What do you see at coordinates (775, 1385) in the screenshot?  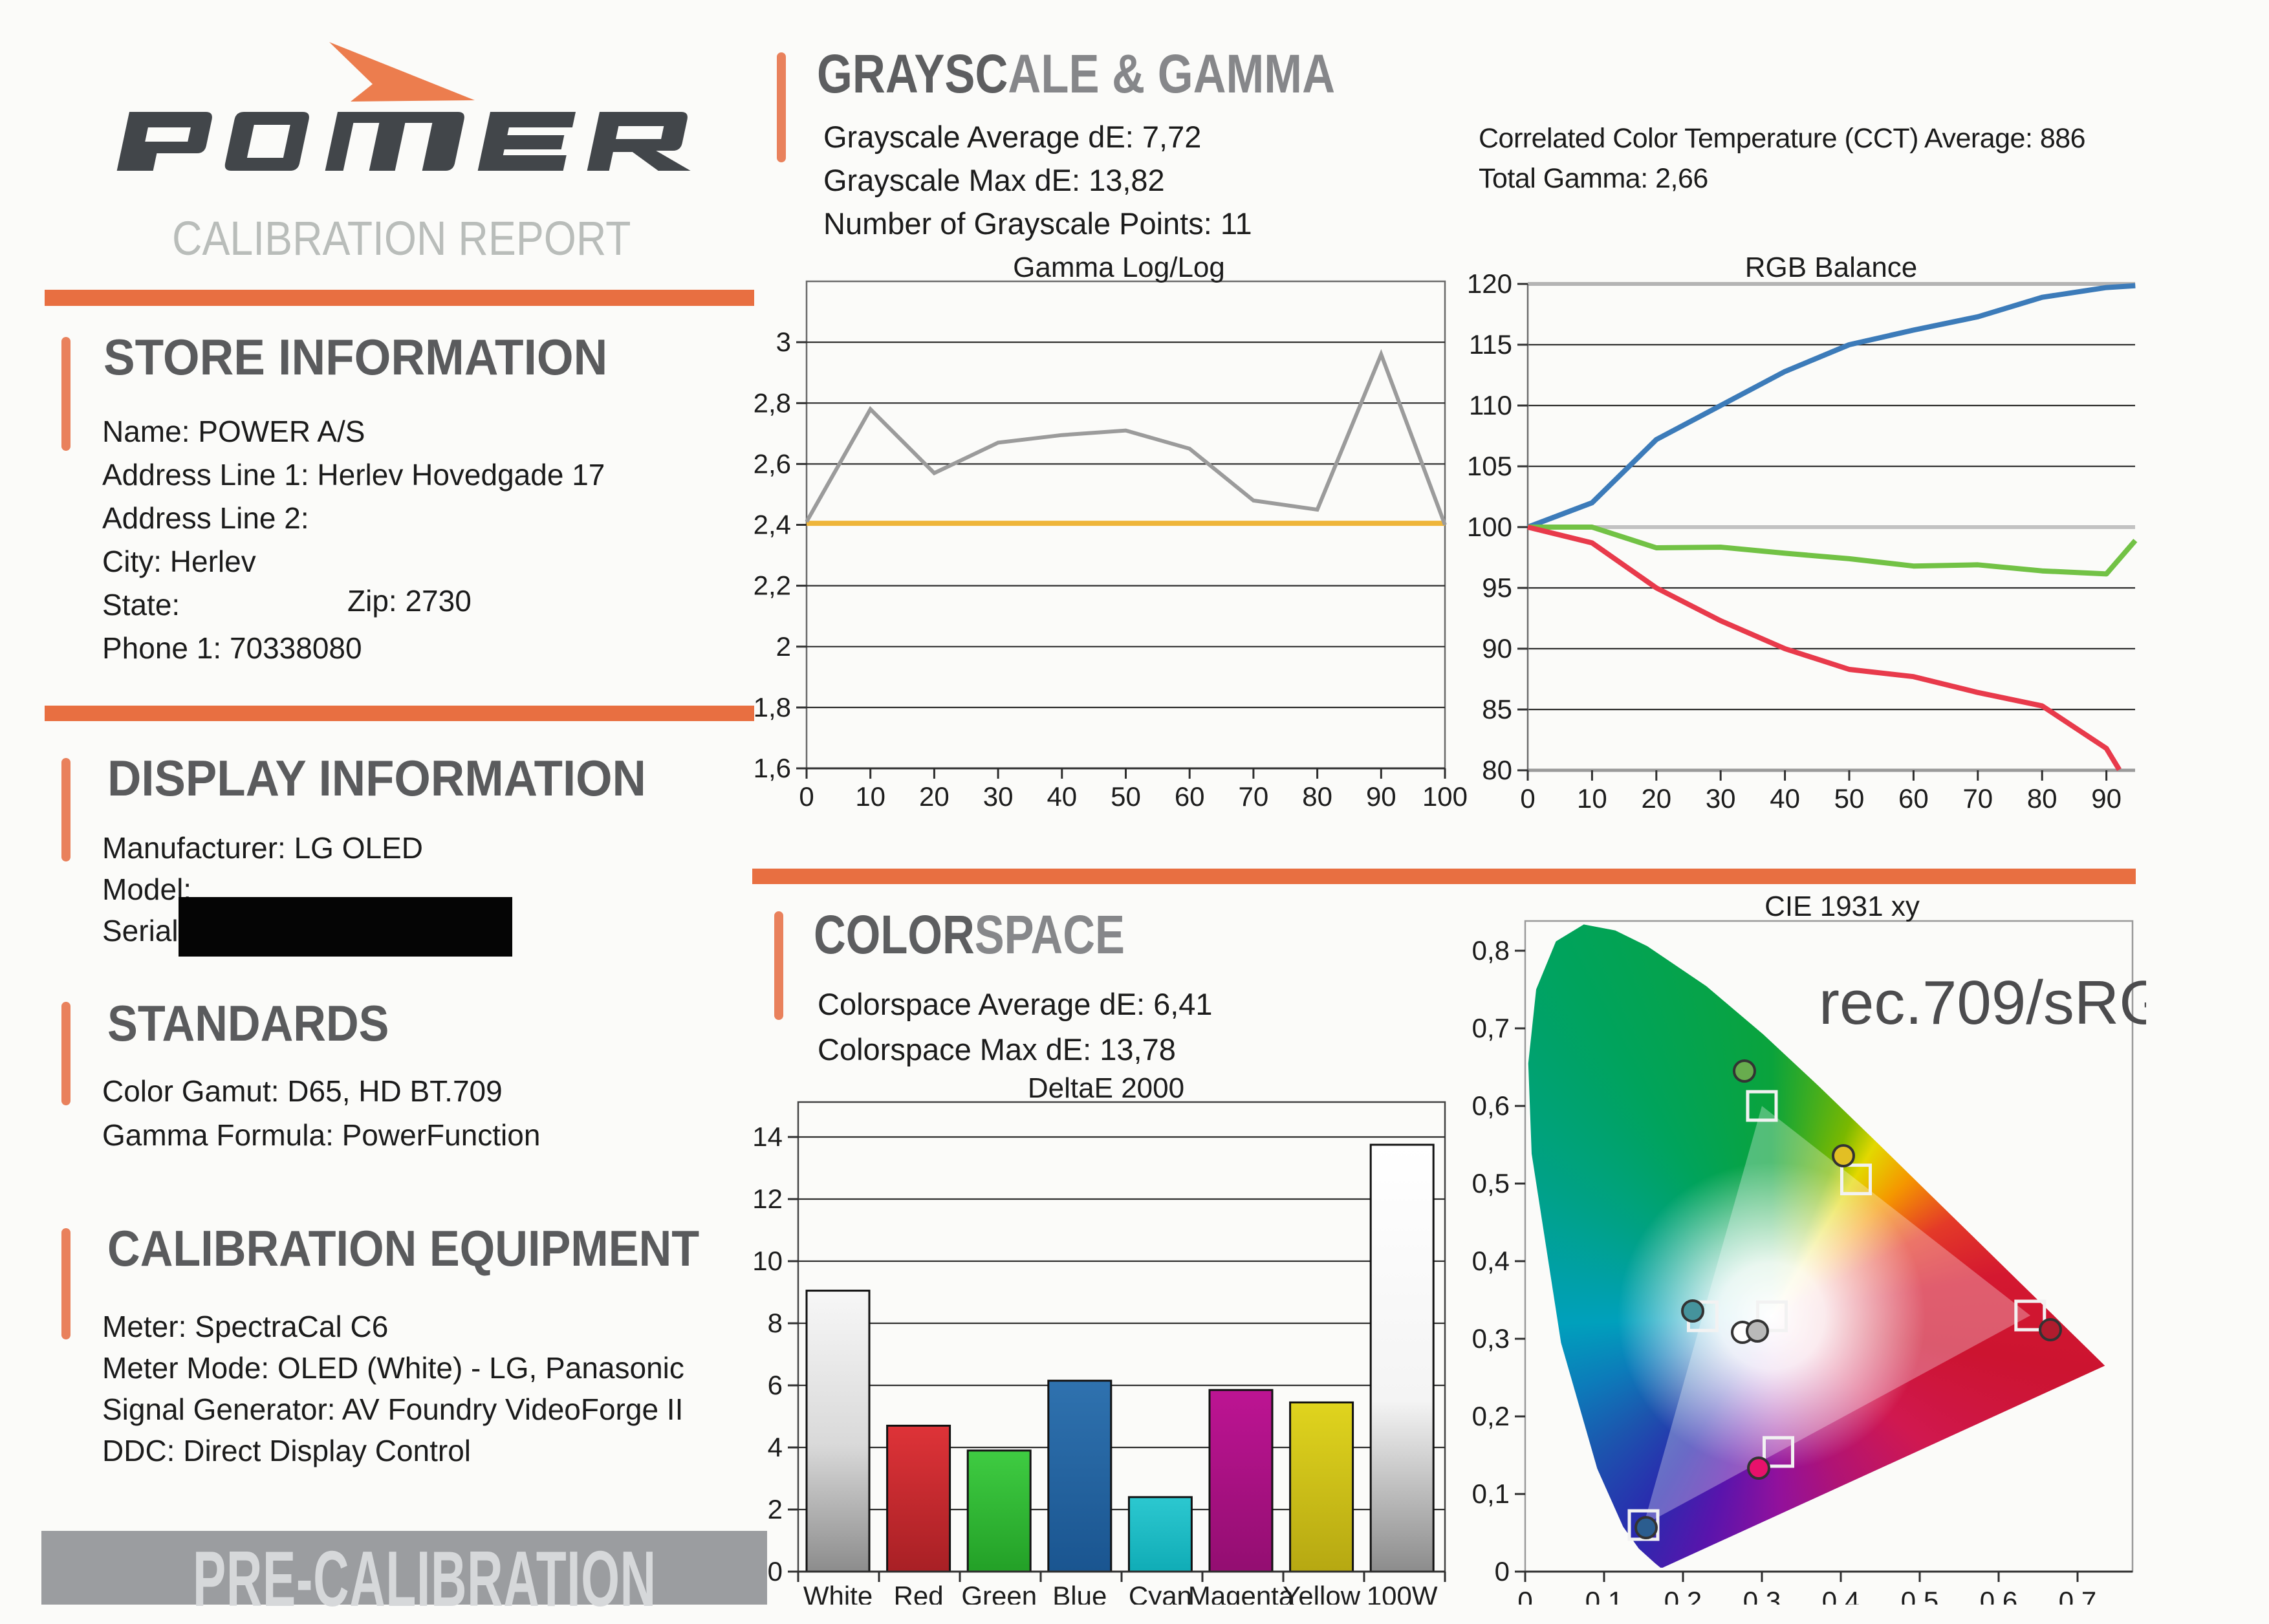 I see `svg-text: 6` at bounding box center [775, 1385].